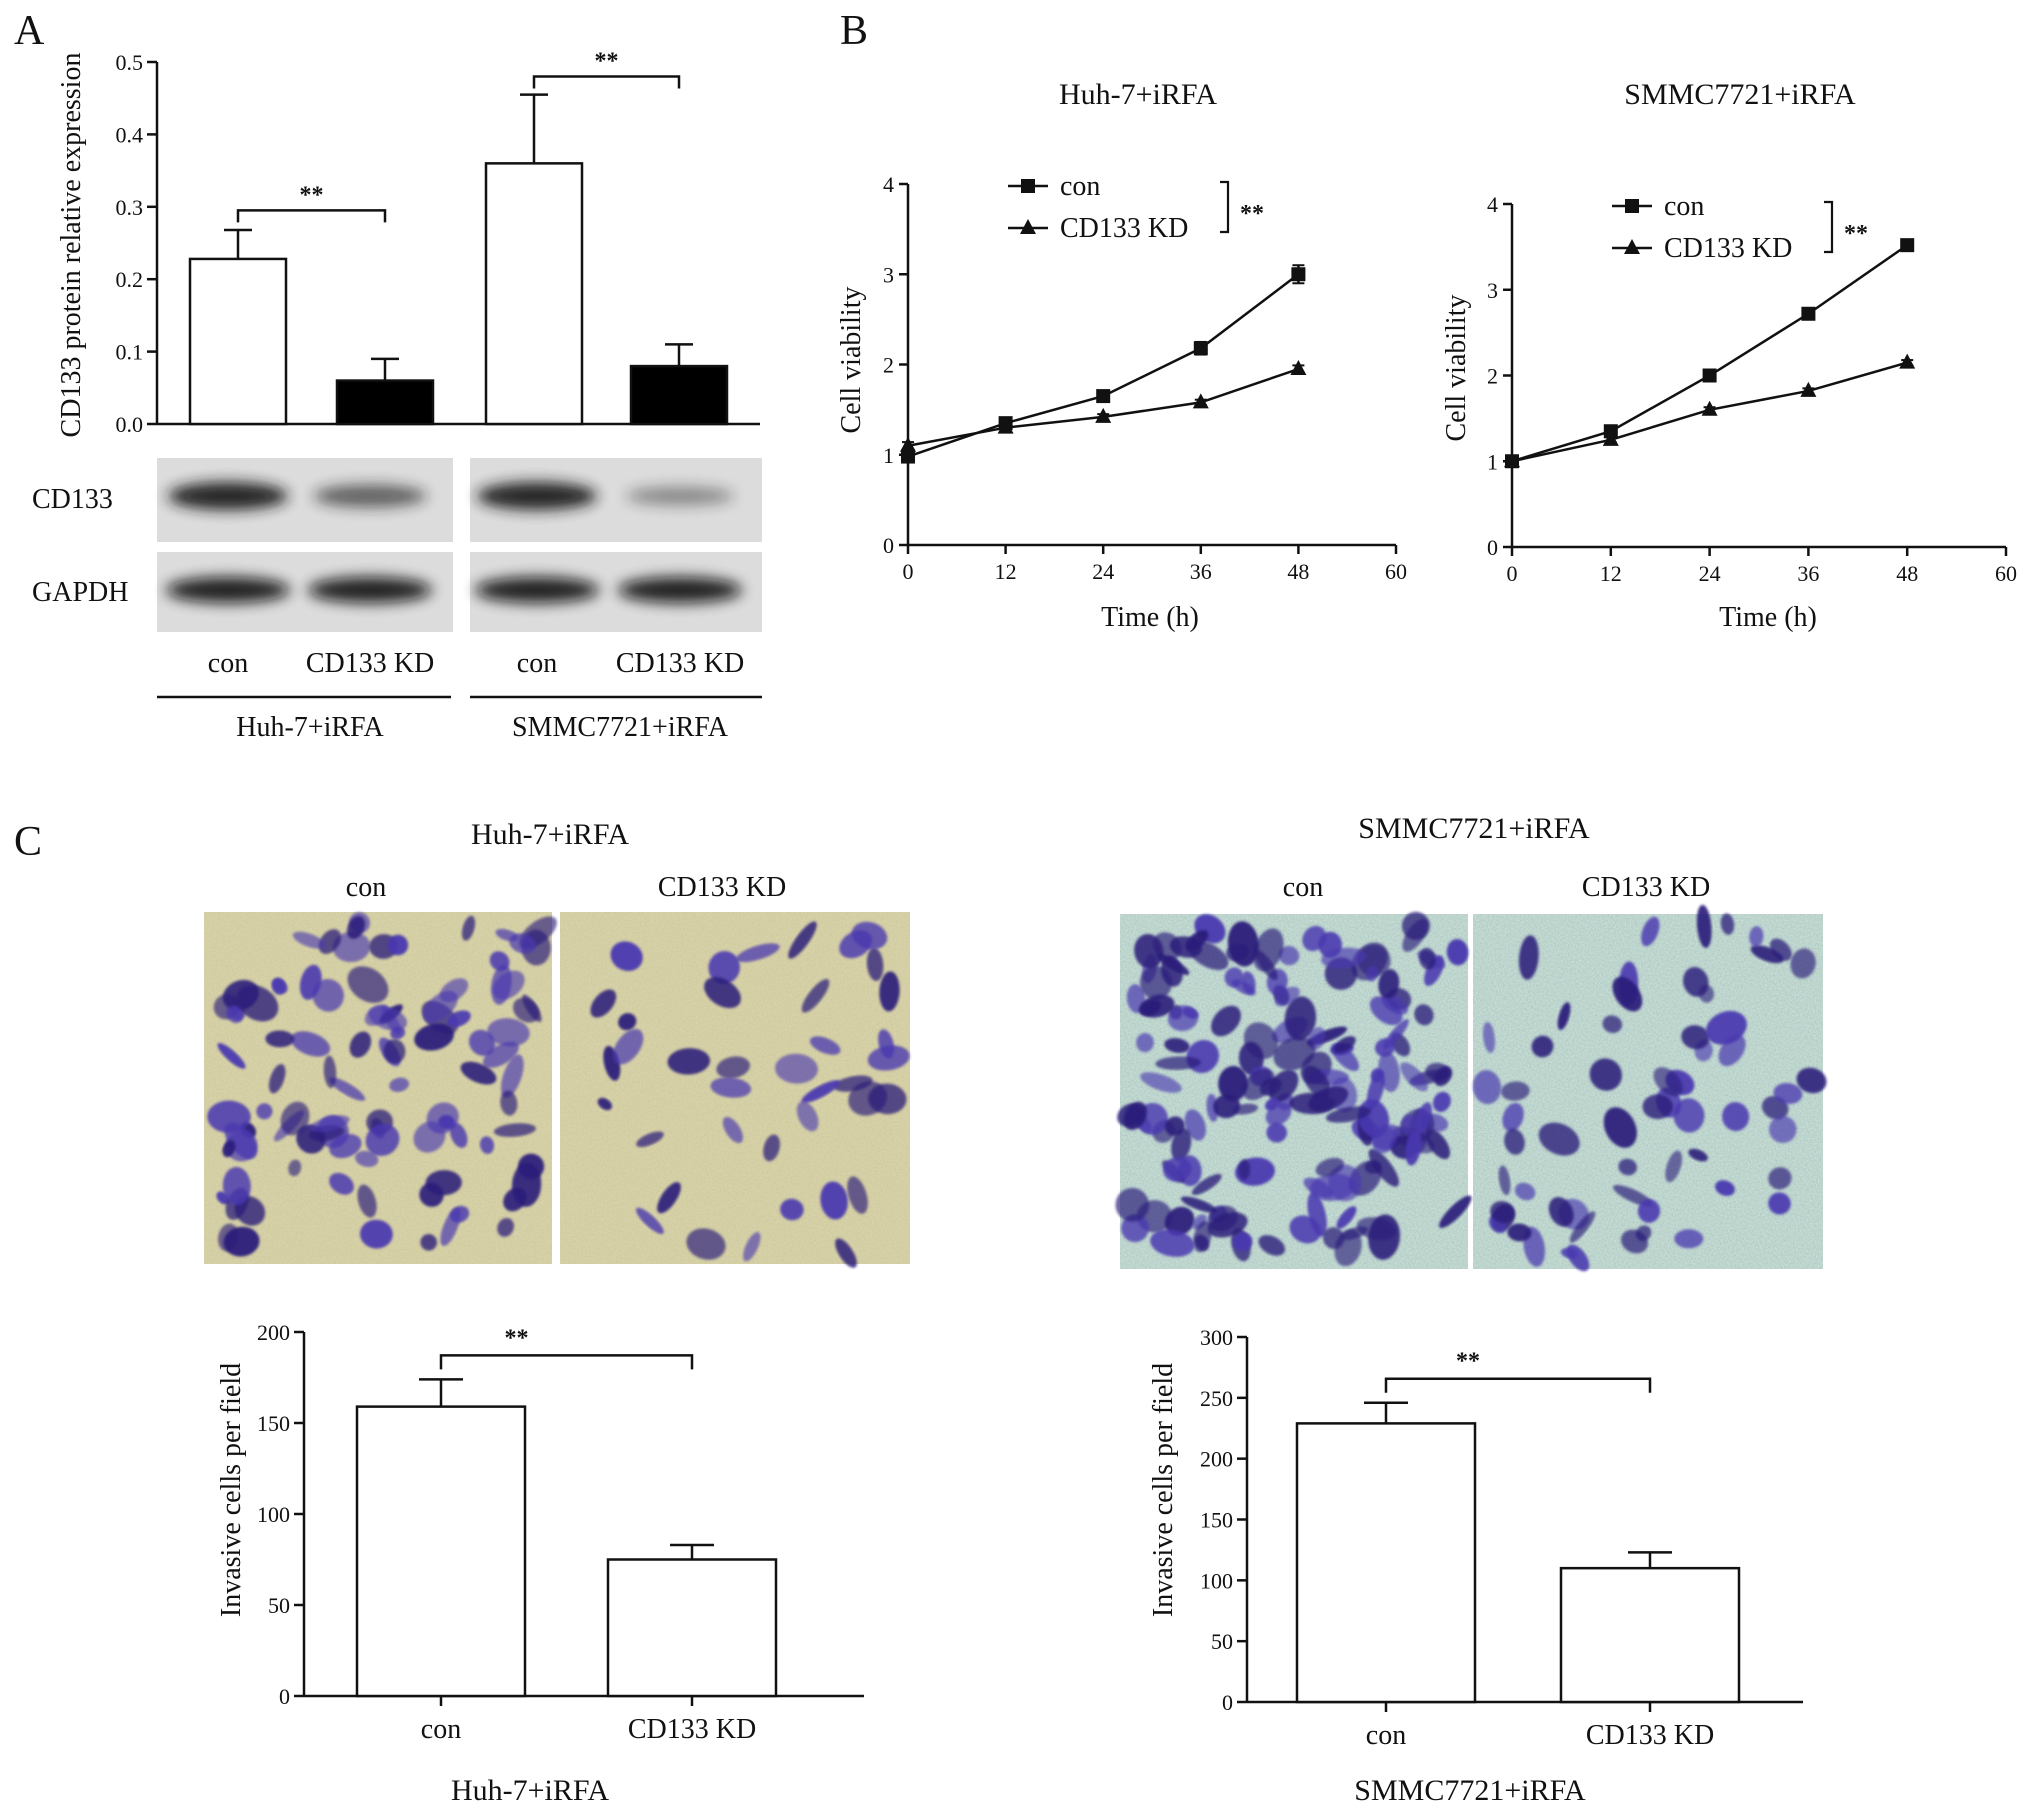 This screenshot has height=1812, width=2031. Describe the element at coordinates (72, 499) in the screenshot. I see `blot-row-label-cd133: CD133` at that location.